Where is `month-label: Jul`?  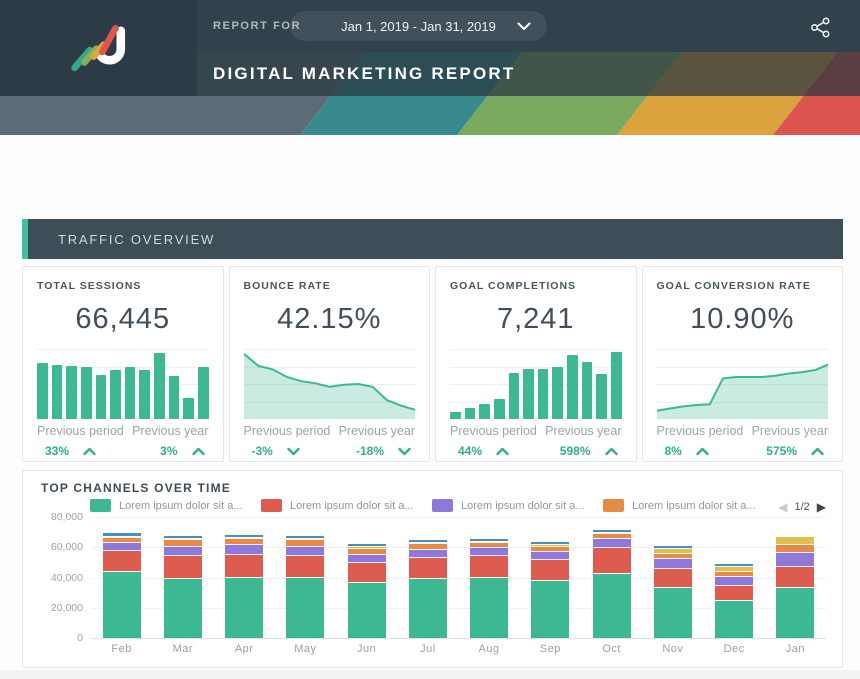
month-label: Jul is located at coordinates (428, 649).